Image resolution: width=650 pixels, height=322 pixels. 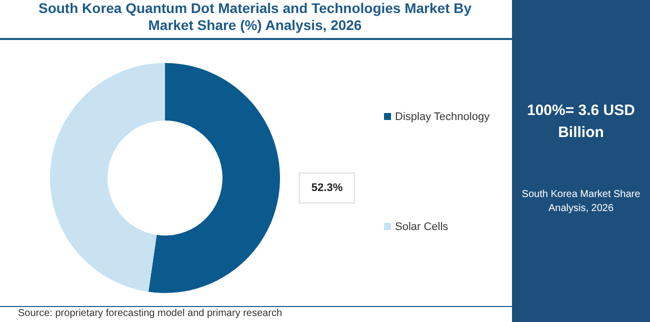 I want to click on text: South Korea Market Share Analysis, 2026, so click(x=581, y=202).